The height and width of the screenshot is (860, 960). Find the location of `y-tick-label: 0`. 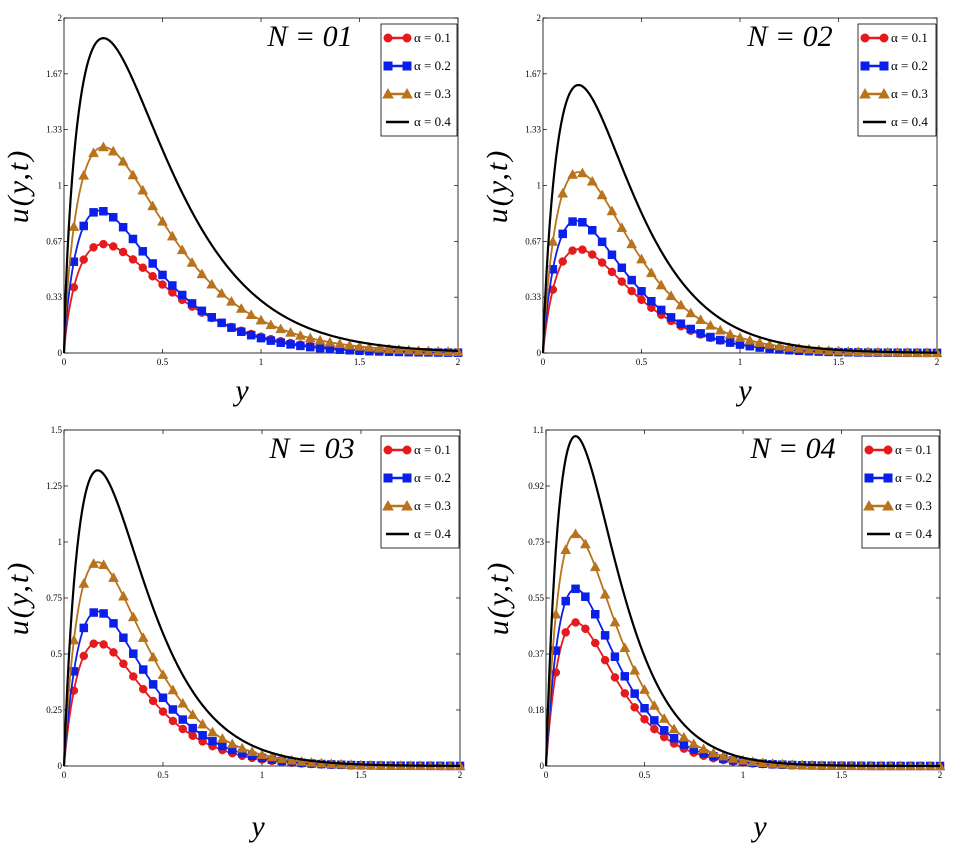

y-tick-label: 0 is located at coordinates (539, 353).